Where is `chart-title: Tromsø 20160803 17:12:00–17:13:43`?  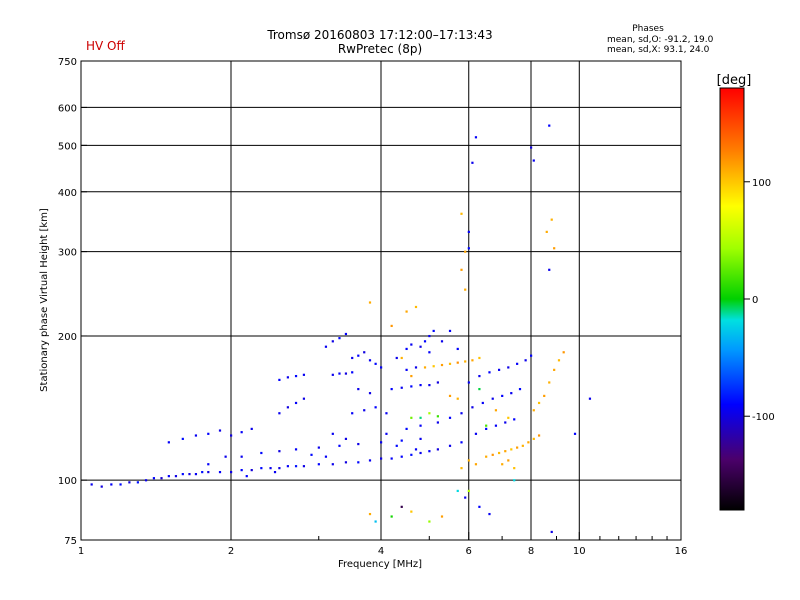
chart-title: Tromsø 20160803 17:12:00–17:13:43 is located at coordinates (379, 35).